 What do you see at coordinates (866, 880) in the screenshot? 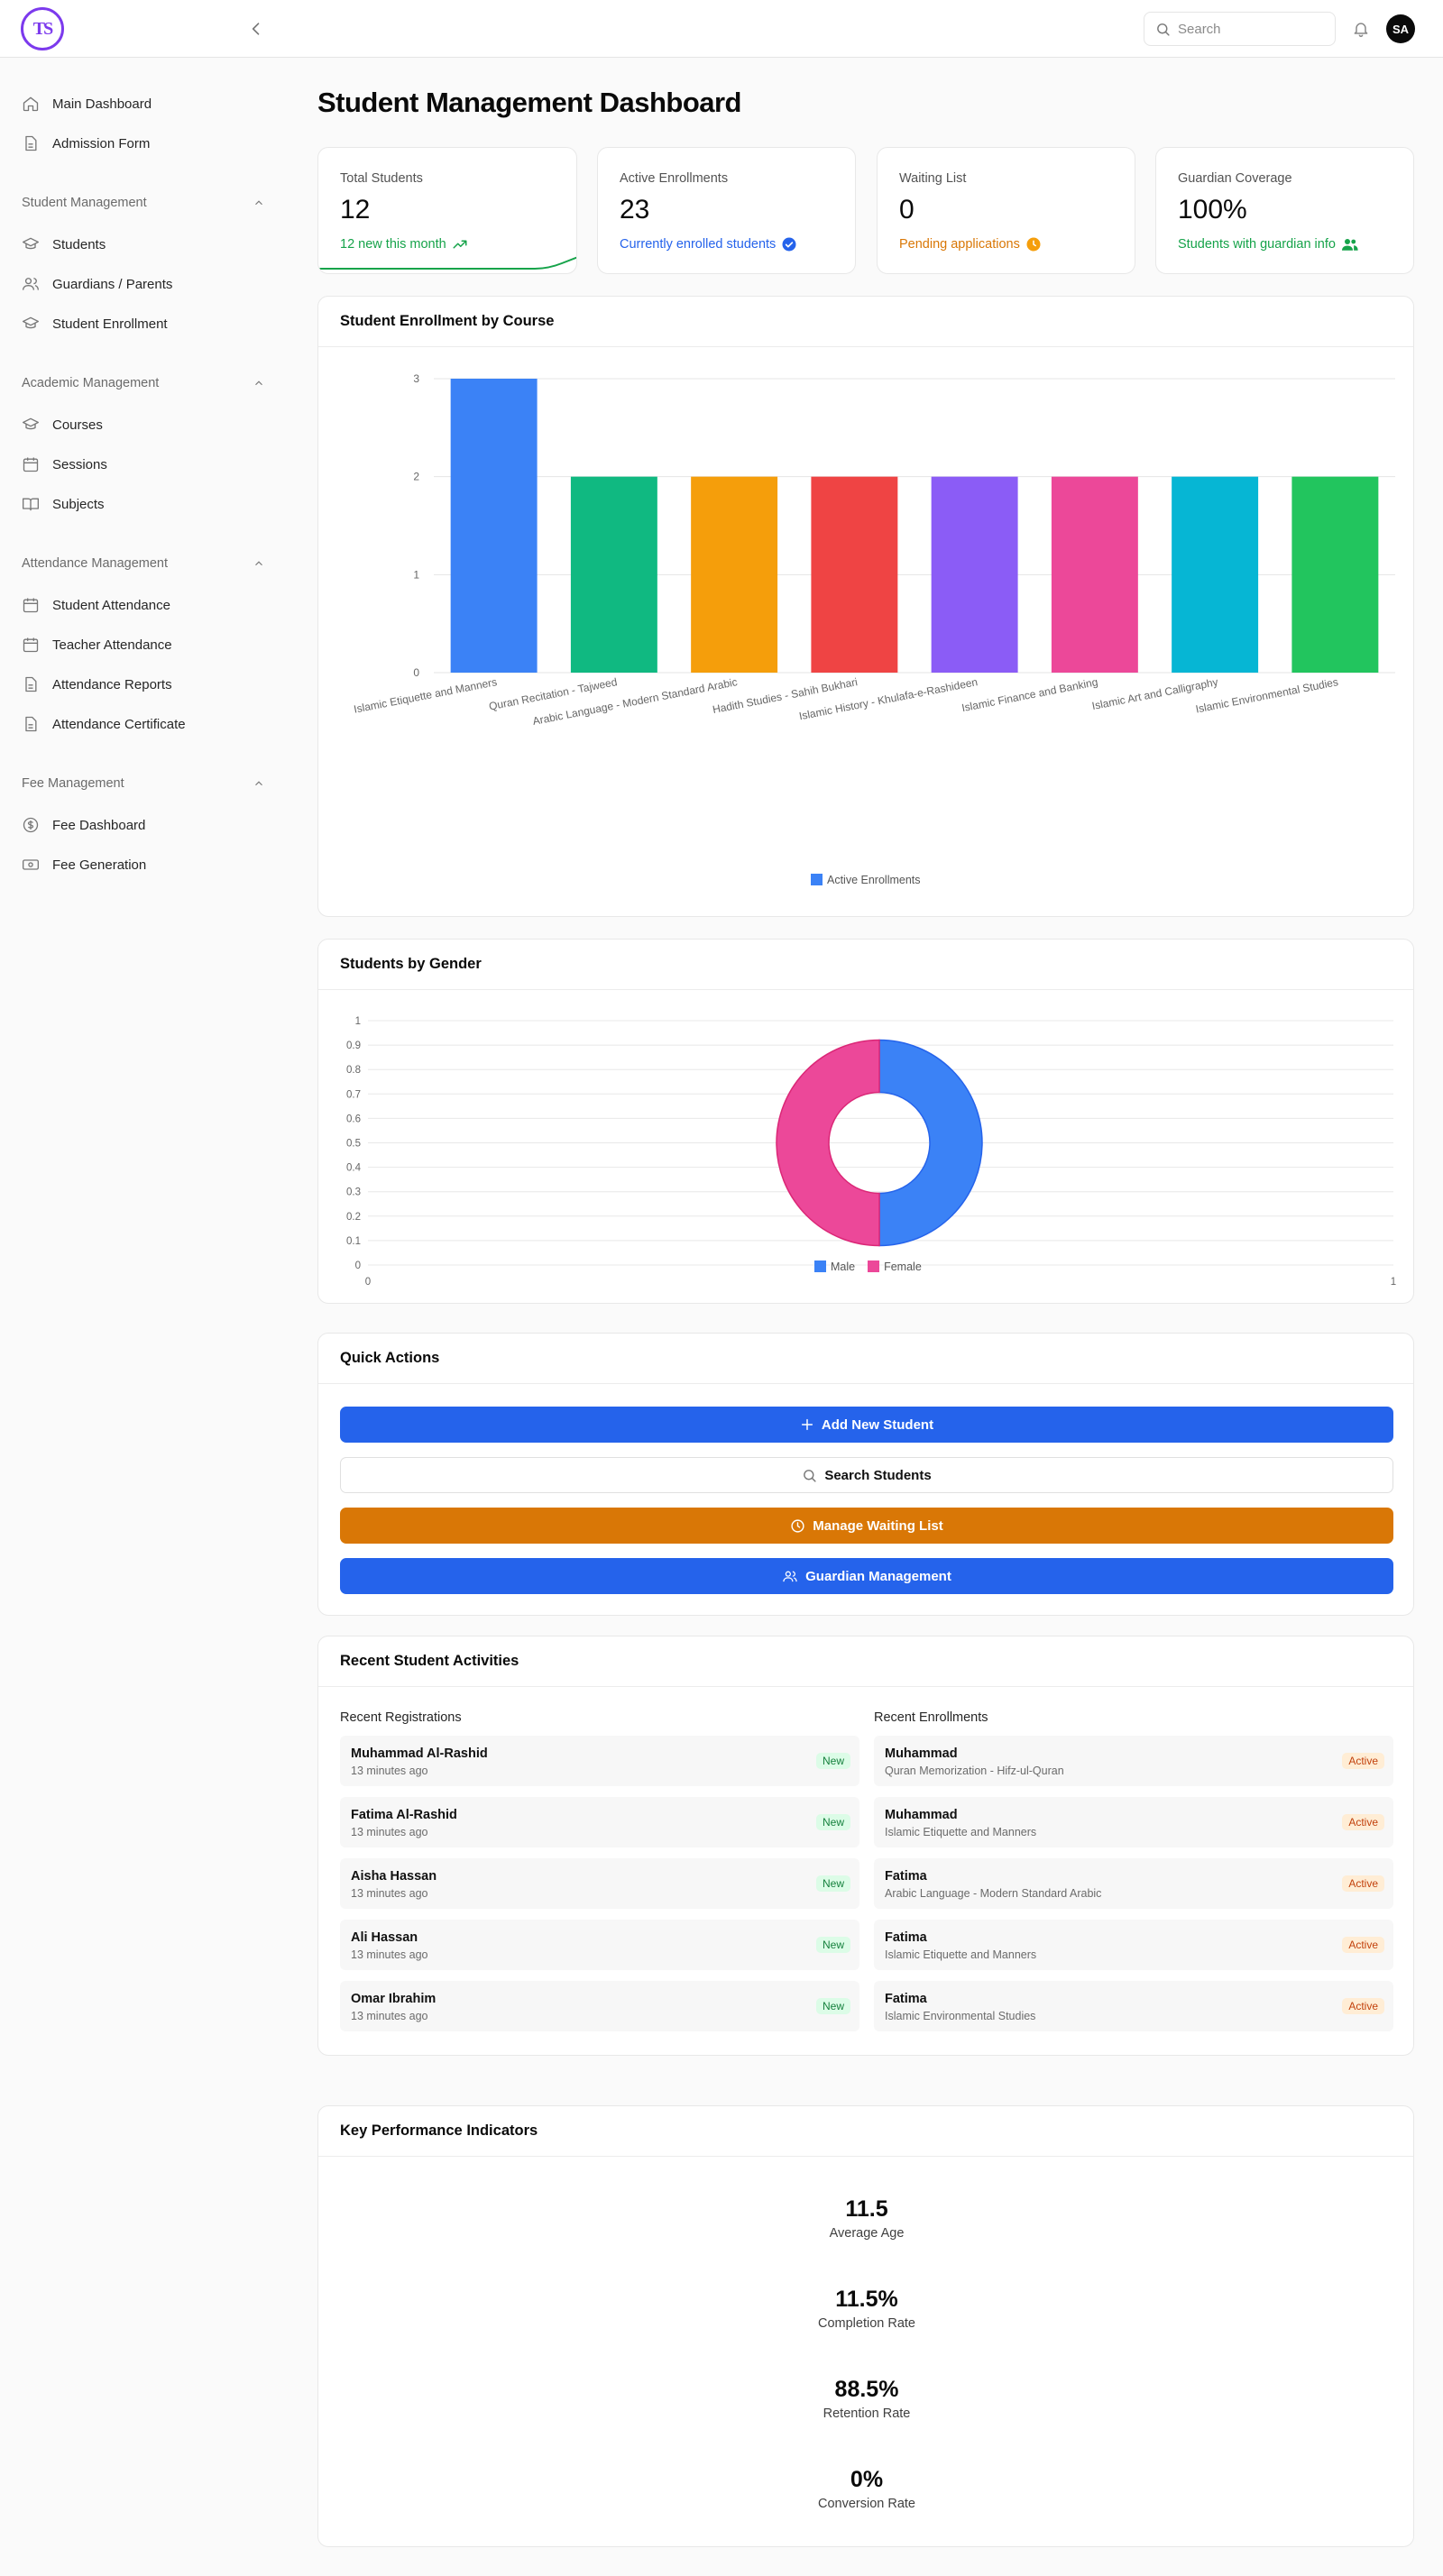
I see `legend-item-active-enrollments: Active Enrollments` at bounding box center [866, 880].